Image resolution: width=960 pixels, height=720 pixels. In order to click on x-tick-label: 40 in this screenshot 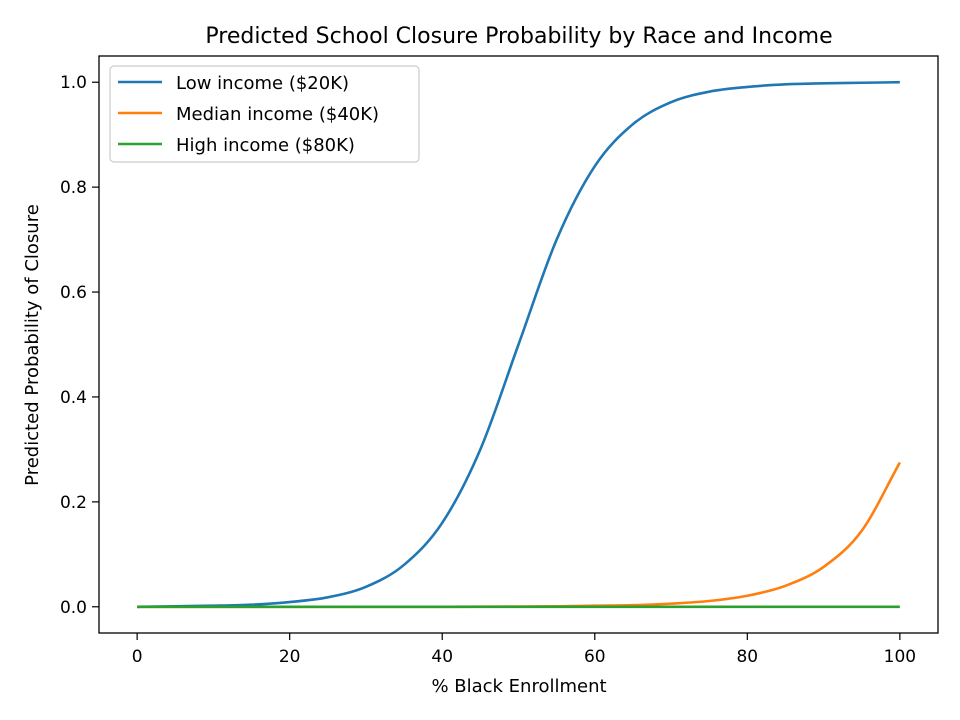, I will do `click(442, 657)`.